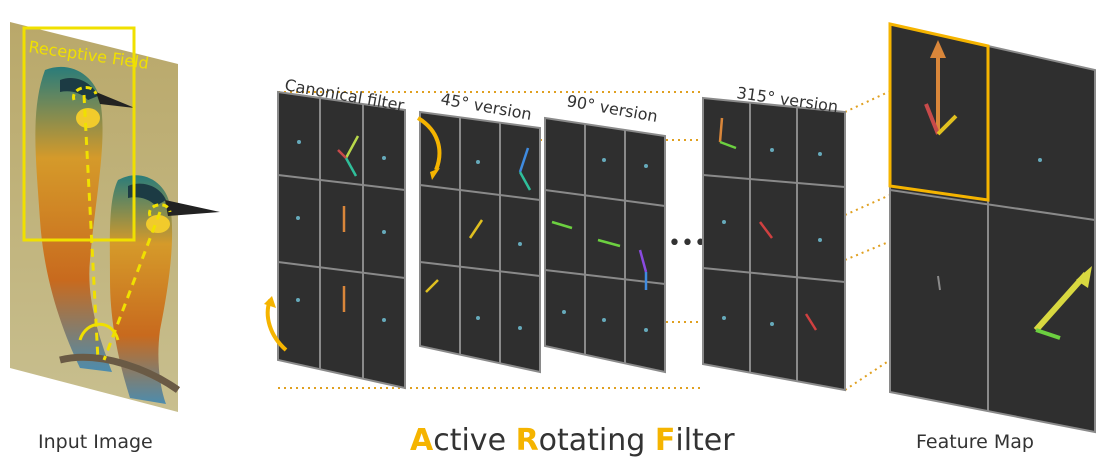 This screenshot has height=469, width=1104. I want to click on receptive-field-box, so click(79, 134).